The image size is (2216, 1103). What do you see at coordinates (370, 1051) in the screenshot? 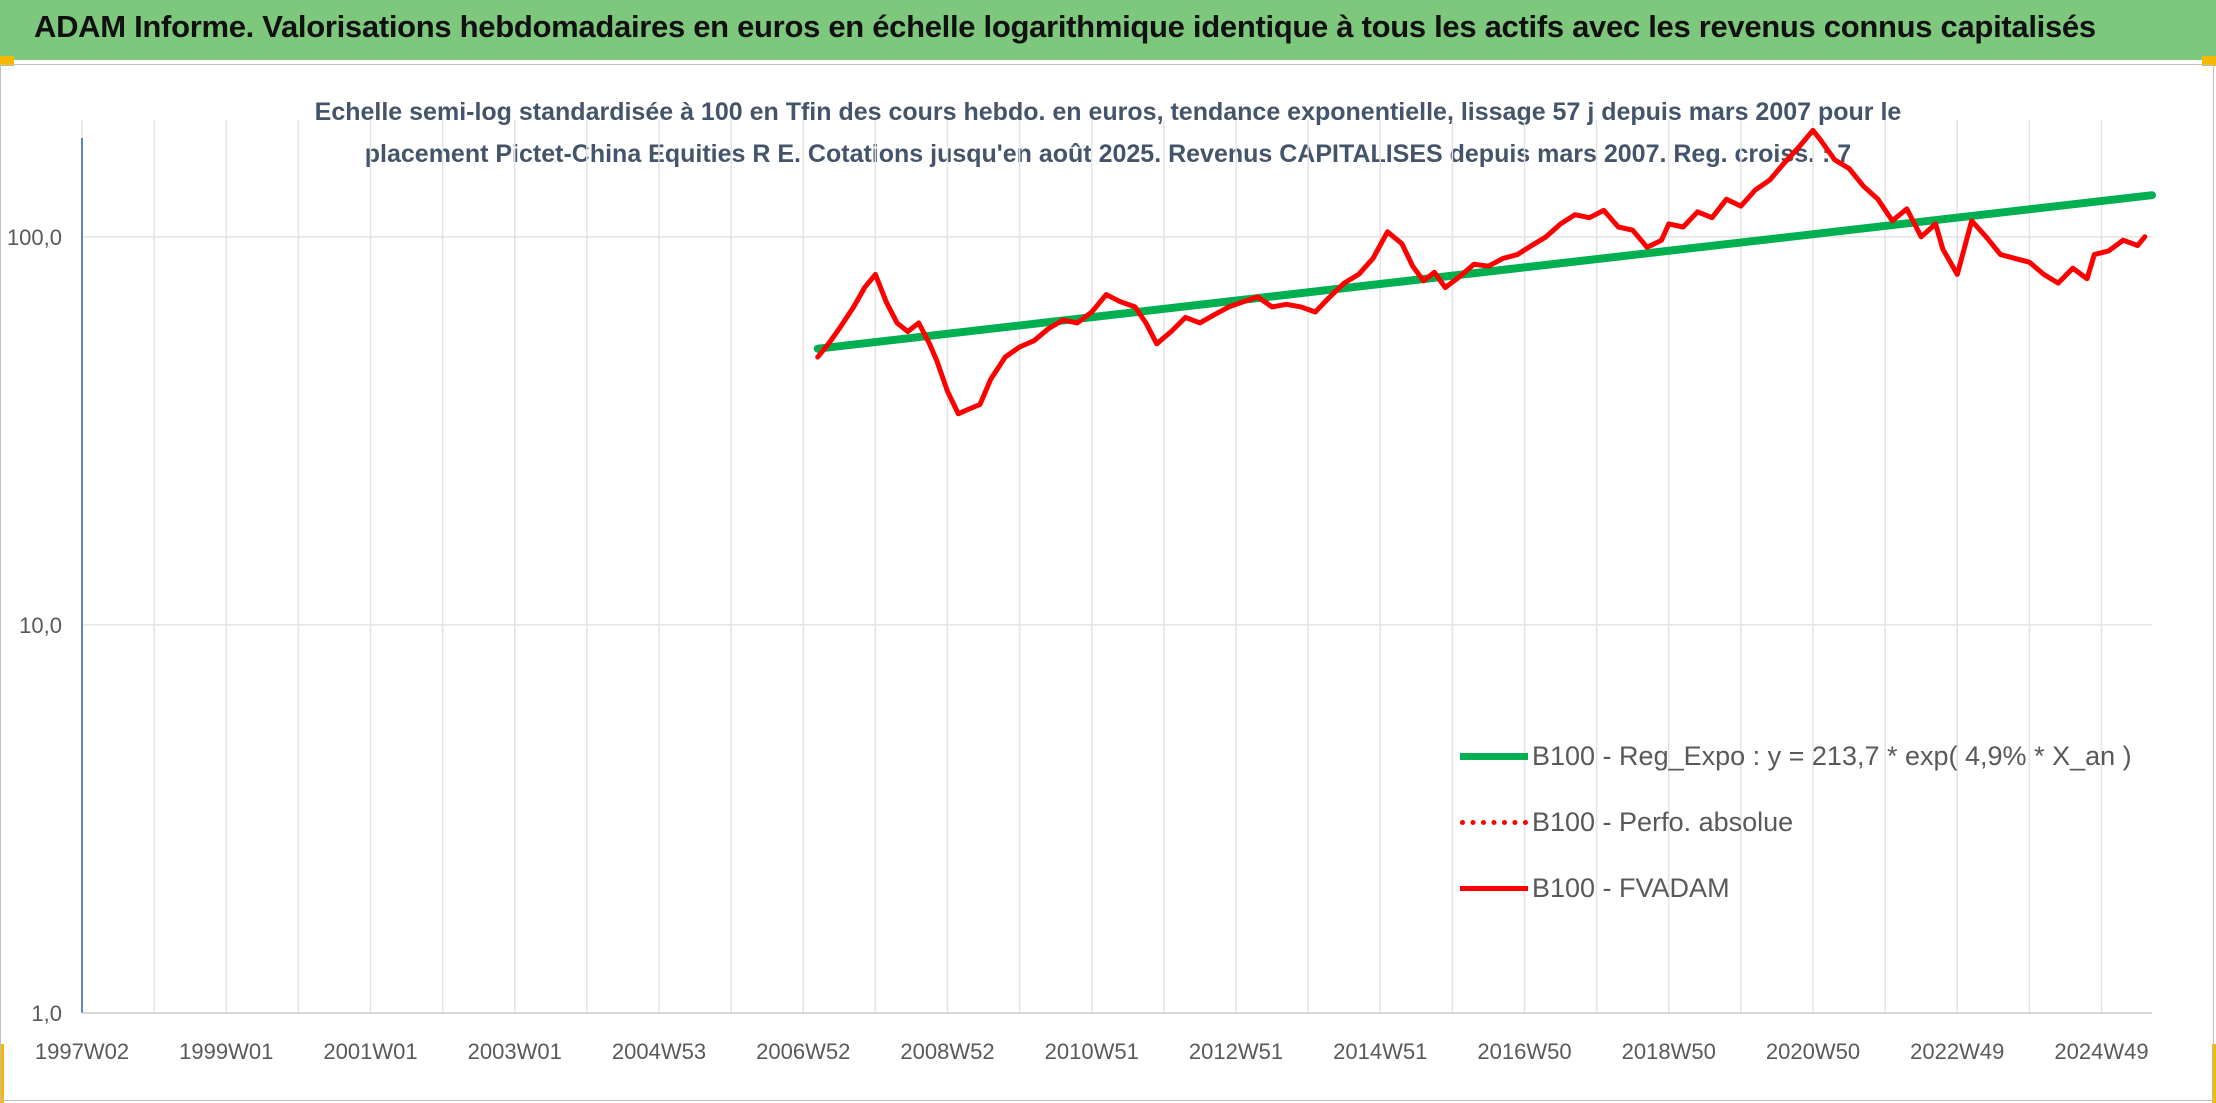
I see `x-tick-label: 2001W01` at bounding box center [370, 1051].